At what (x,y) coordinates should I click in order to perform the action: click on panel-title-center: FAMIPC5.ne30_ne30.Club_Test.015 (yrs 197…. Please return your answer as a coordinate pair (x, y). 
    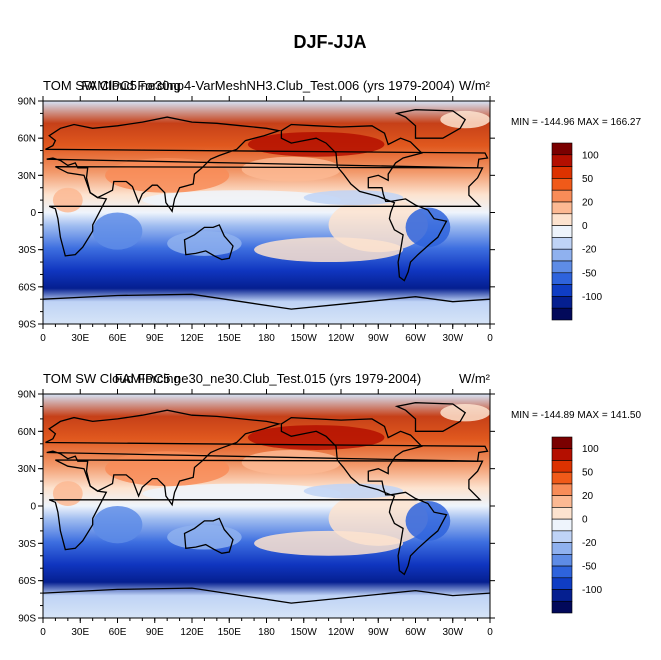
    Looking at the image, I should click on (268, 378).